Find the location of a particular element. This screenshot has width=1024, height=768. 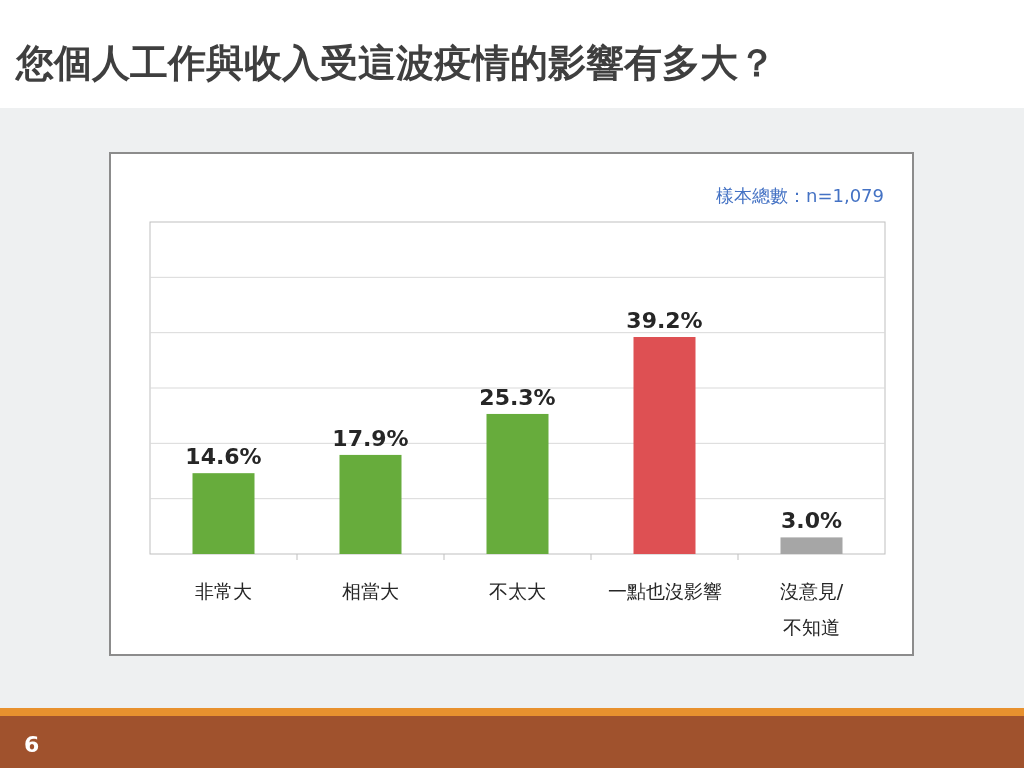

text: 樣本總數：n=1,079 is located at coordinates (799, 195).